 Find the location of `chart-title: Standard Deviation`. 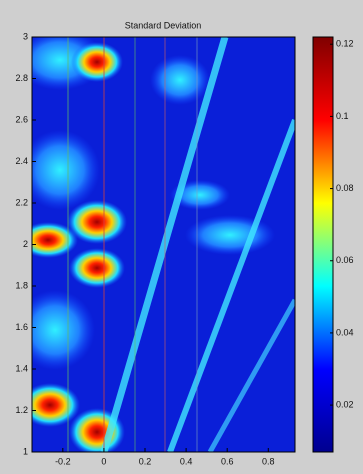

chart-title: Standard Deviation is located at coordinates (163, 25).